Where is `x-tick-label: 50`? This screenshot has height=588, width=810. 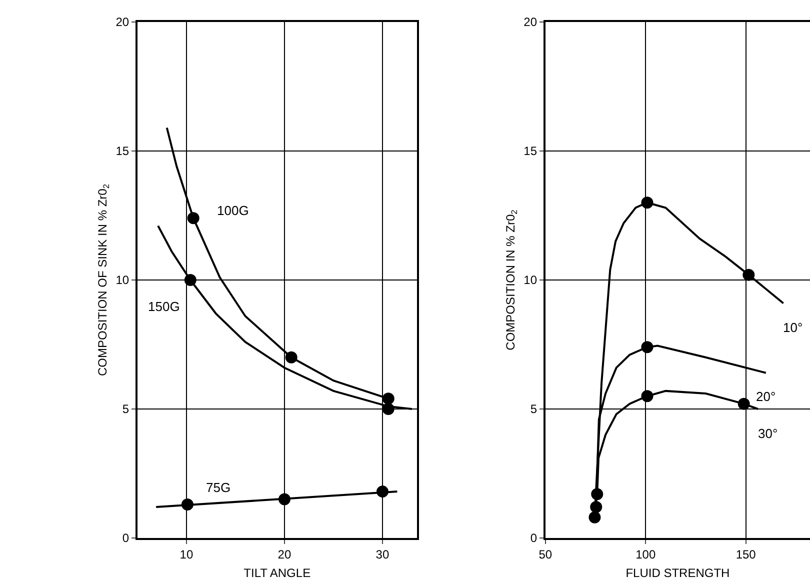 x-tick-label: 50 is located at coordinates (545, 554).